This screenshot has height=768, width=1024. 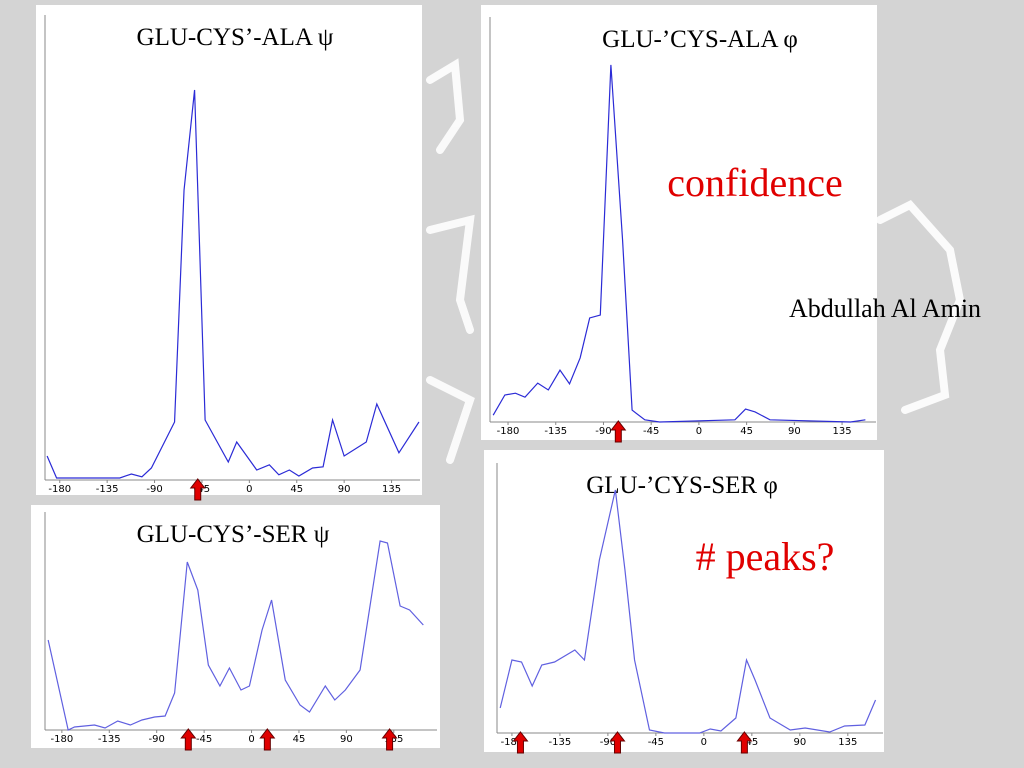 I want to click on panel, so click(x=235, y=626).